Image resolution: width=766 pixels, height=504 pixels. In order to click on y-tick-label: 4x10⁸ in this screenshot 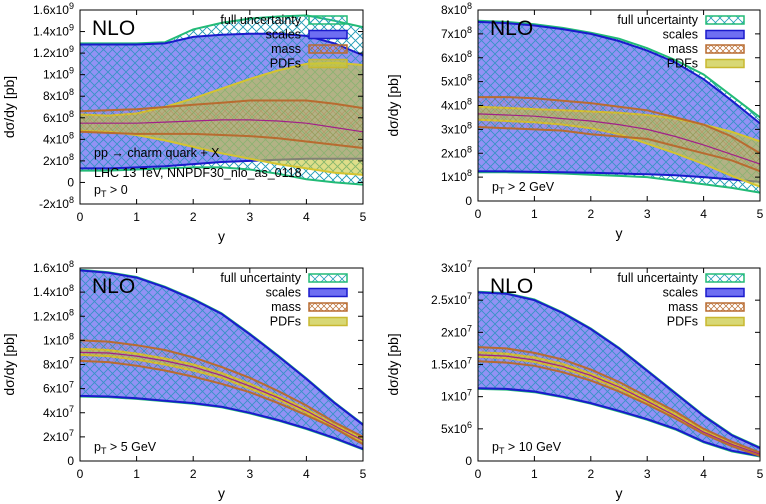, I will do `click(58, 138)`.